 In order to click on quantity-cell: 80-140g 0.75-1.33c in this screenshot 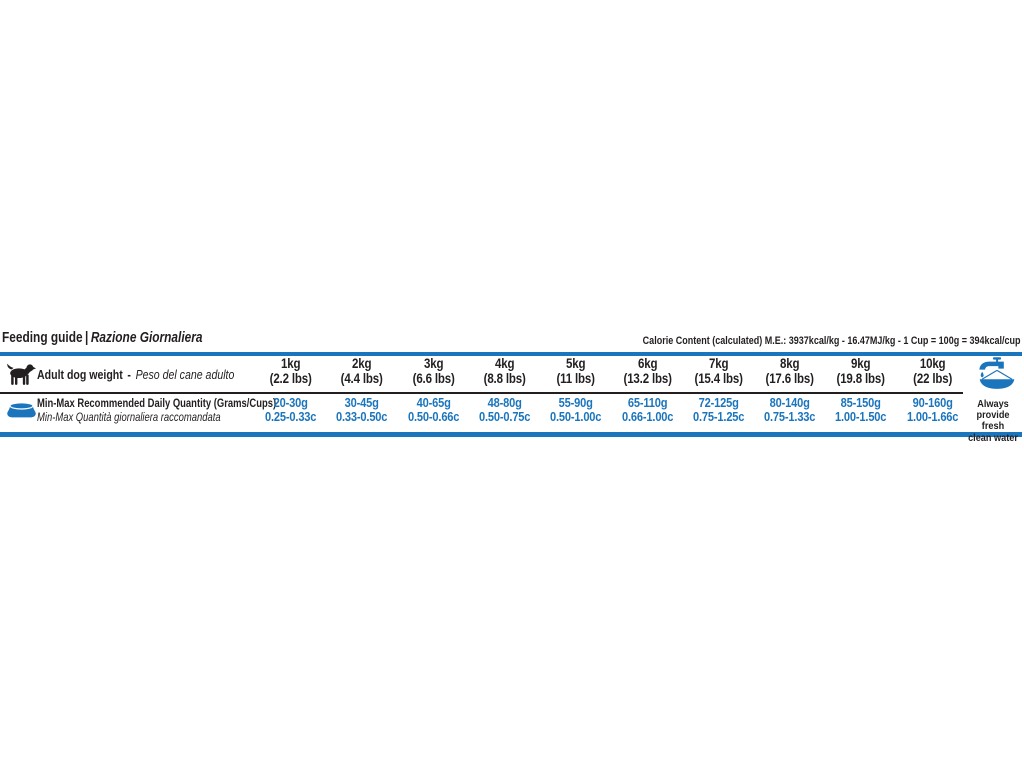, I will do `click(789, 410)`.